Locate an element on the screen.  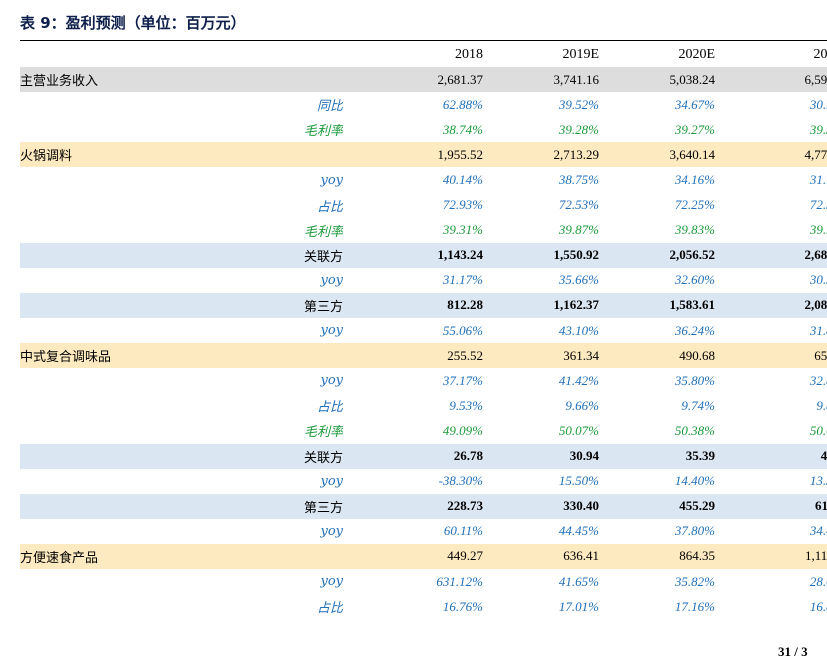
value-cell: 611.91 is located at coordinates (771, 506).